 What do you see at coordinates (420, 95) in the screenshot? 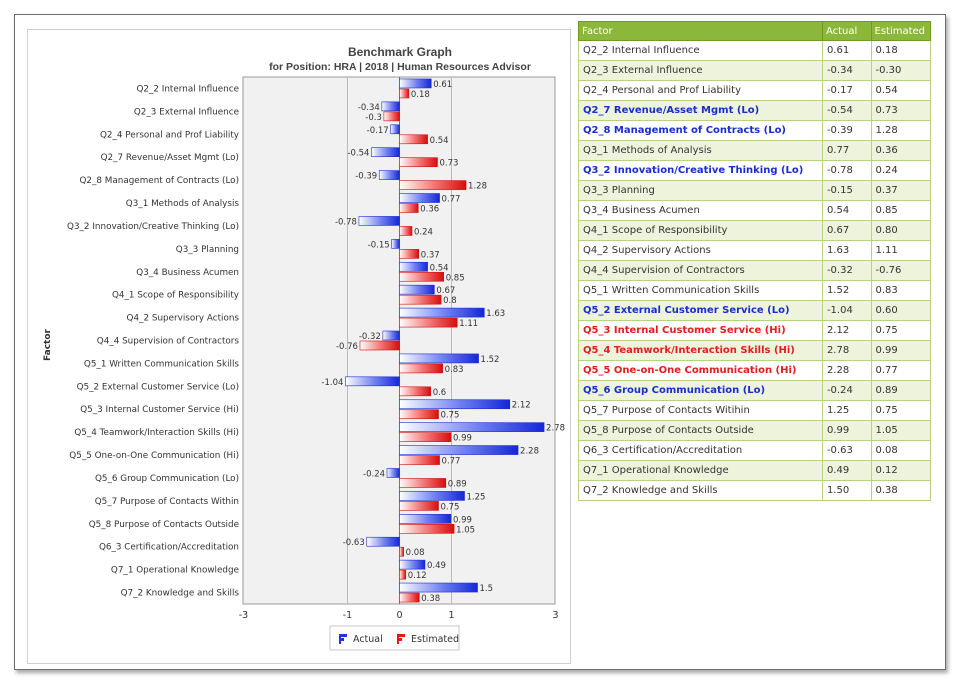
I see `data-label-estimated: 0.18` at bounding box center [420, 95].